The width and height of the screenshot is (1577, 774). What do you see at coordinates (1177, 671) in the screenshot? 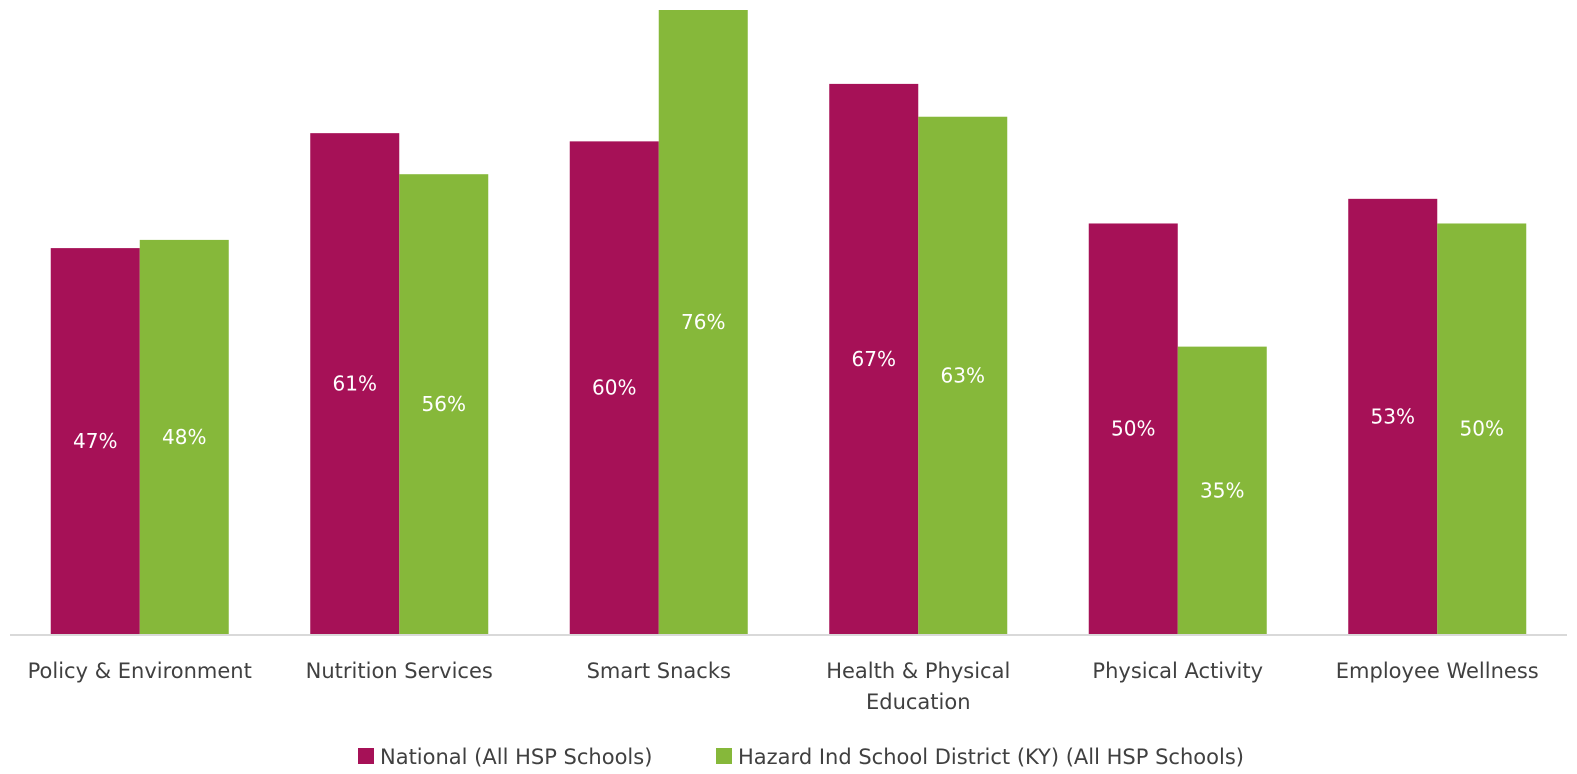
I see `category-label-4: Physical Activity` at bounding box center [1177, 671].